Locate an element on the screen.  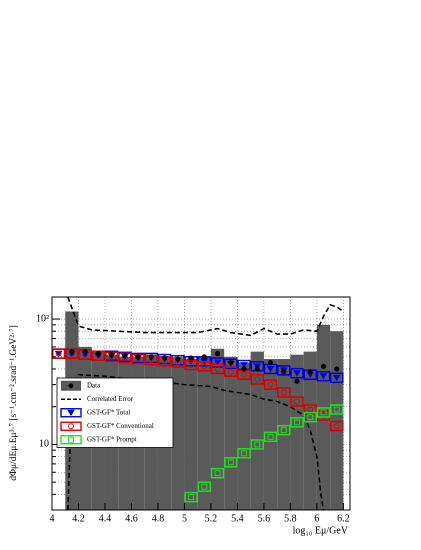
x-tick-label: 4.2 is located at coordinates (78, 518).